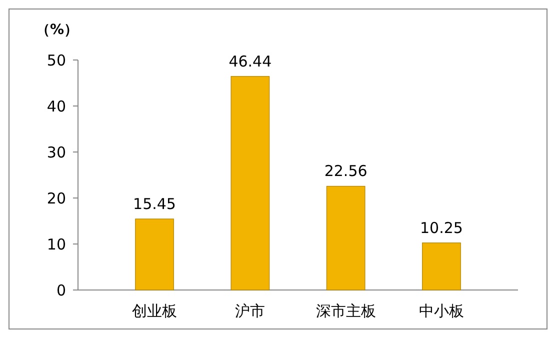 Image resolution: width=556 pixels, height=338 pixels. I want to click on y-tick-label: 0, so click(61, 290).